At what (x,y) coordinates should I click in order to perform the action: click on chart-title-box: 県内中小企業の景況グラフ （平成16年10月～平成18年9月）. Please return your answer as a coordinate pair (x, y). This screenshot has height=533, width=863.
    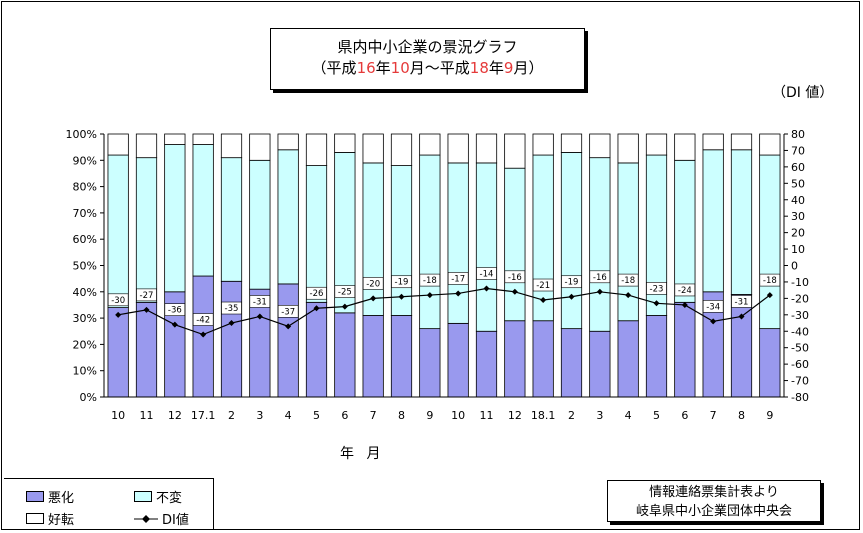
    Looking at the image, I should click on (427, 59).